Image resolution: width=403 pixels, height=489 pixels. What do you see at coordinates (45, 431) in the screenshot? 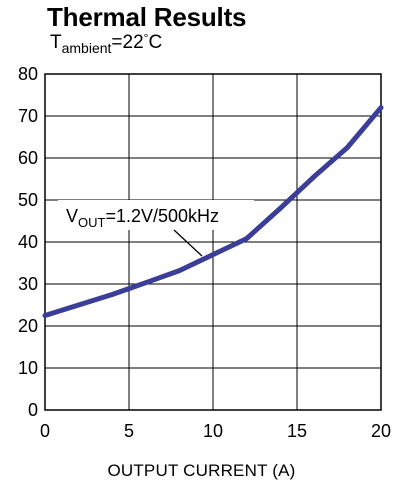
I see `x-tick-label-0: 0` at bounding box center [45, 431].